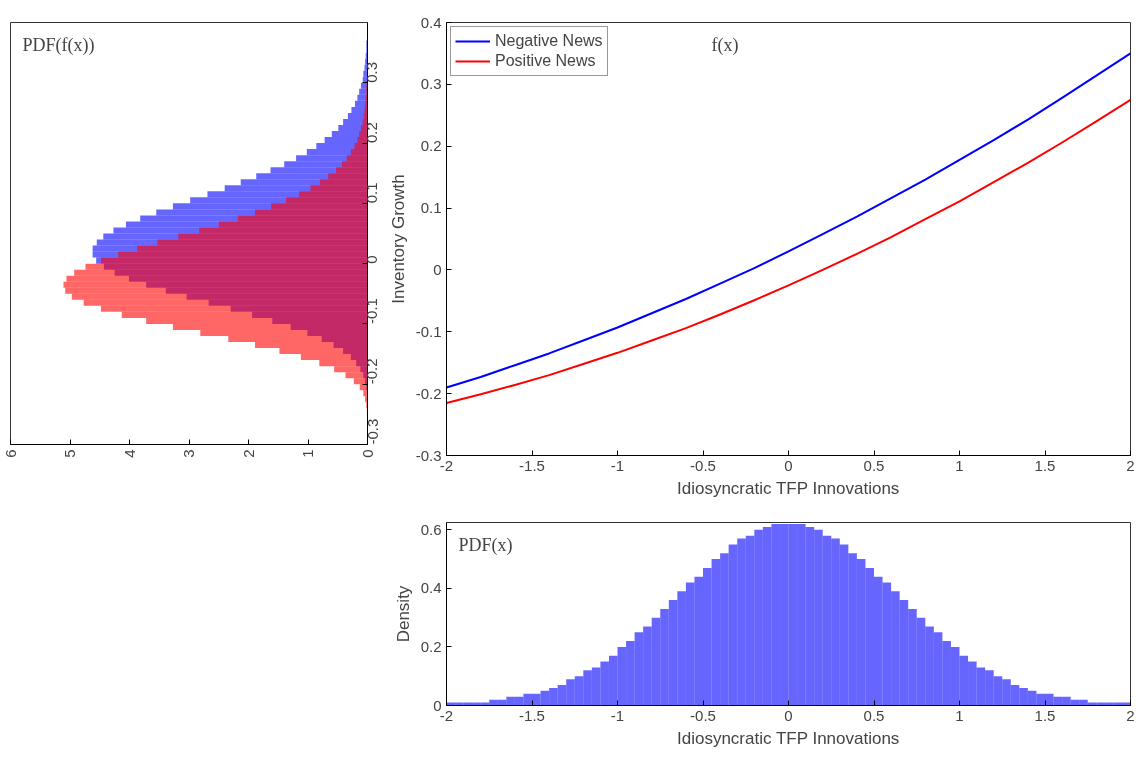  What do you see at coordinates (398, 239) in the screenshot?
I see `y-axis-title: Inventory Growth` at bounding box center [398, 239].